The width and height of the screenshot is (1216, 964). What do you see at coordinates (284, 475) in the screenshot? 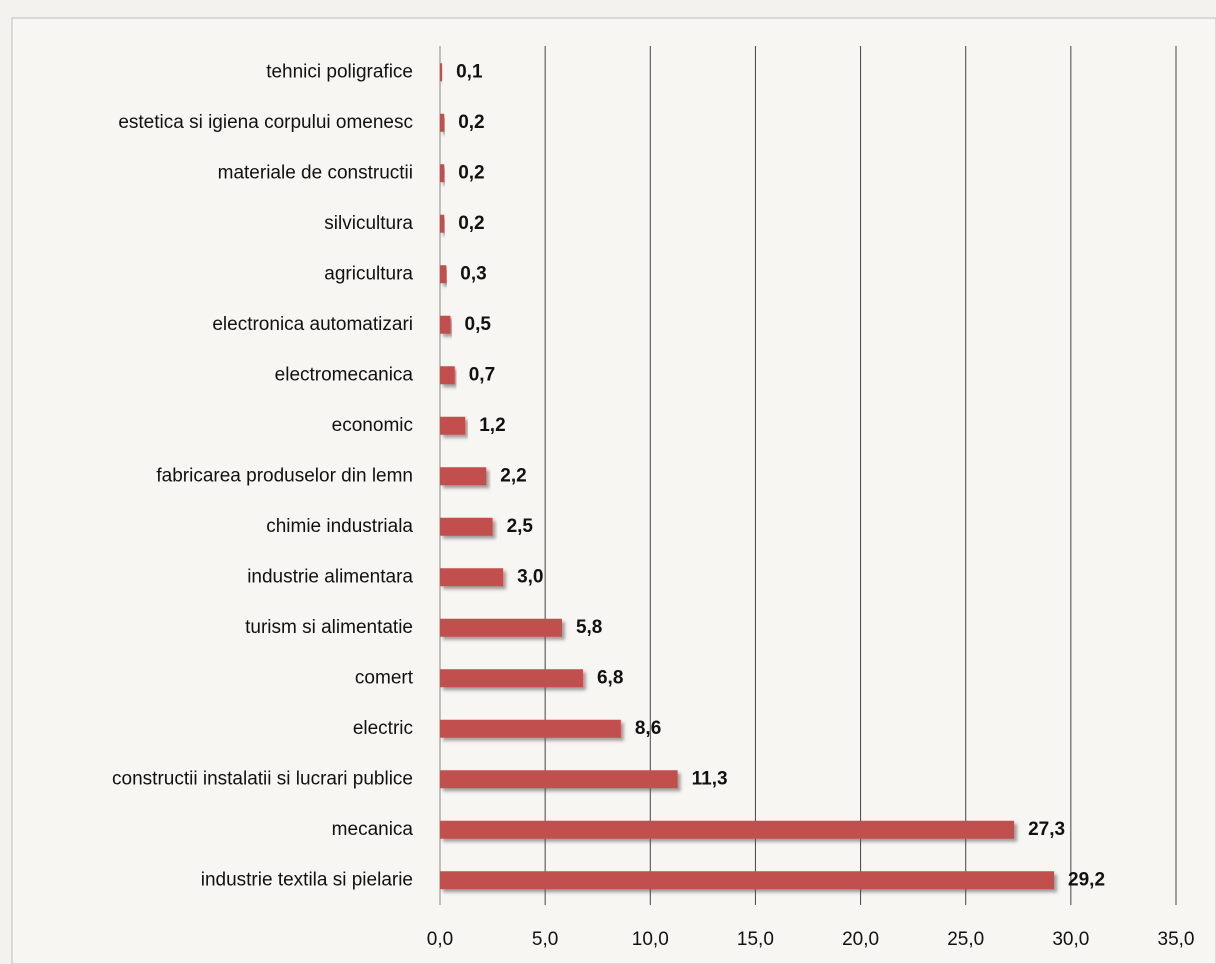
I see `y-tick-label: fabricarea produselor din lemn` at bounding box center [284, 475].